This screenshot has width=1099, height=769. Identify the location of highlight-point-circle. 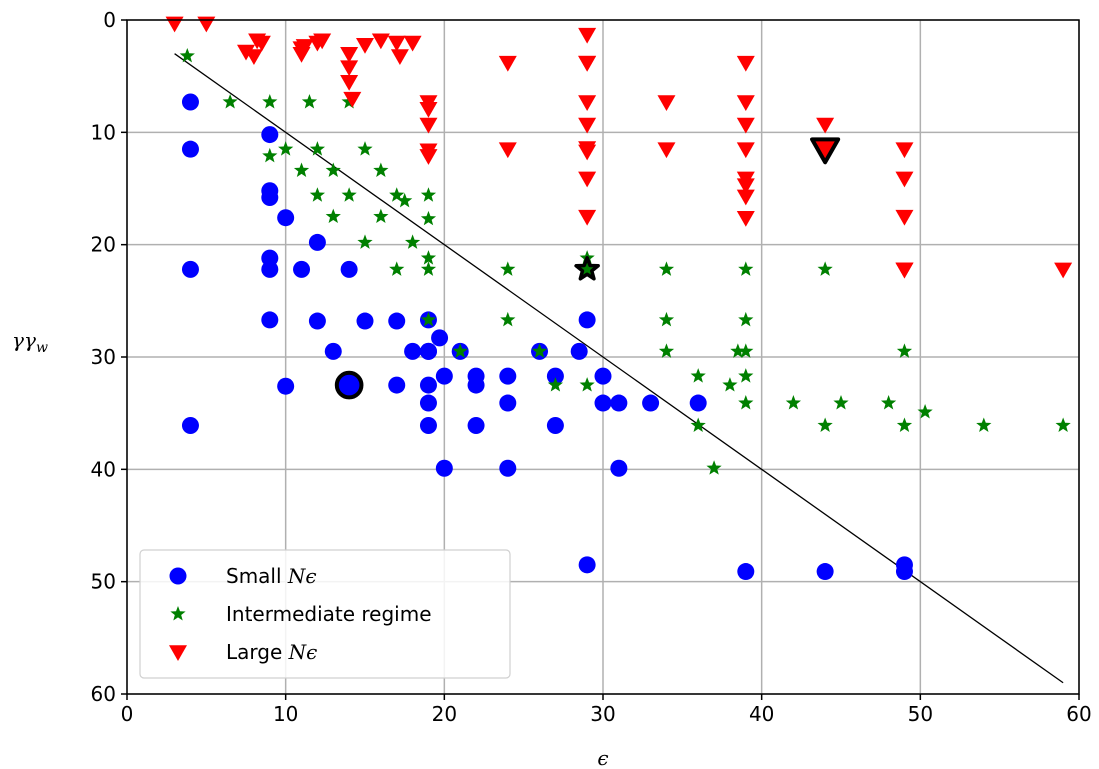
(349, 385).